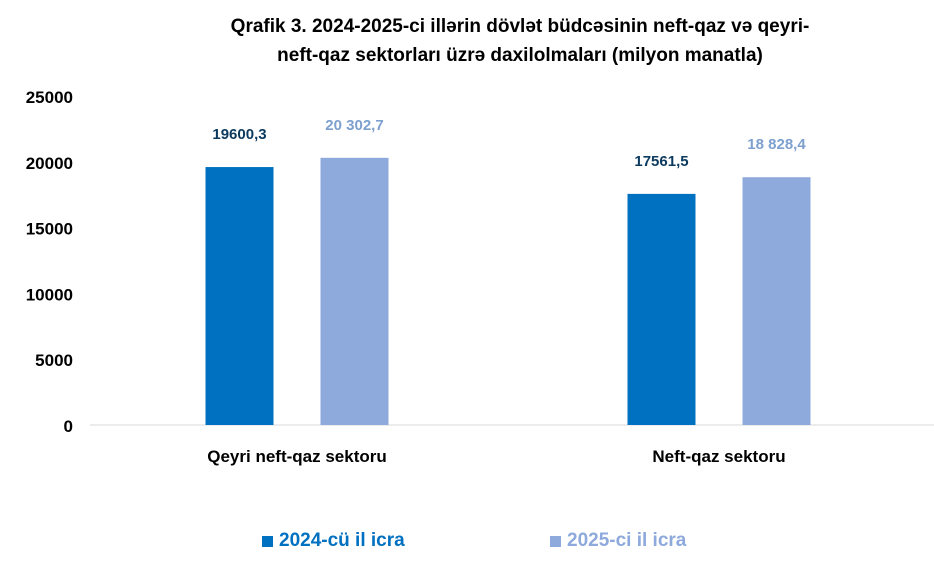 This screenshot has width=934, height=569. I want to click on legend-item-2024: 2024-cü il icra, so click(333, 541).